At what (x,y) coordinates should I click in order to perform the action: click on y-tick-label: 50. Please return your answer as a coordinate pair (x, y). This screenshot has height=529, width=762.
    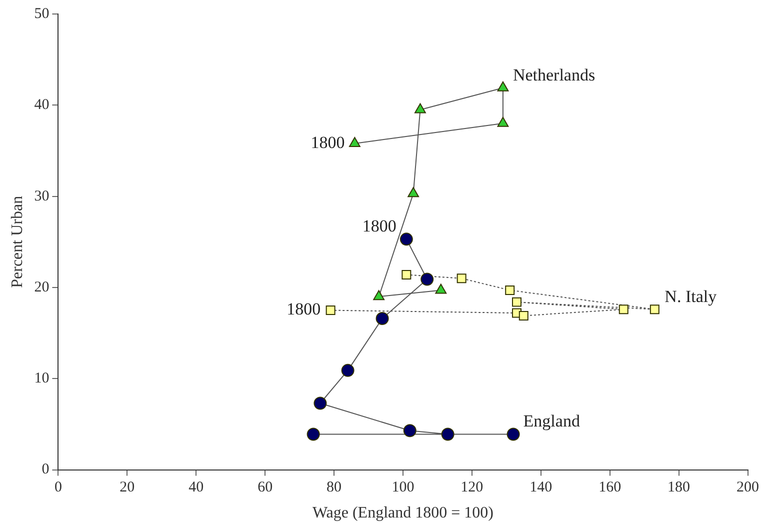
    Looking at the image, I should click on (42, 14).